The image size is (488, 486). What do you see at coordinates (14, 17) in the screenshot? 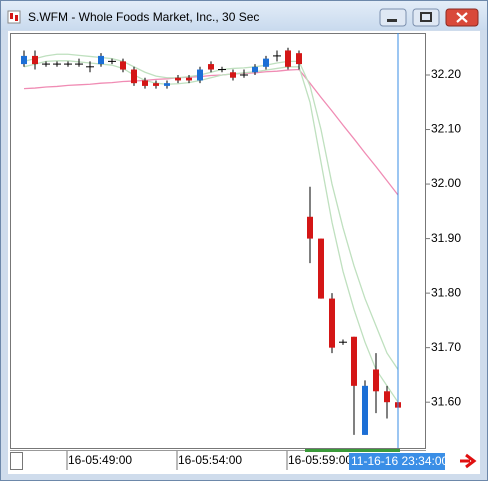
I see `app-icon` at bounding box center [14, 17].